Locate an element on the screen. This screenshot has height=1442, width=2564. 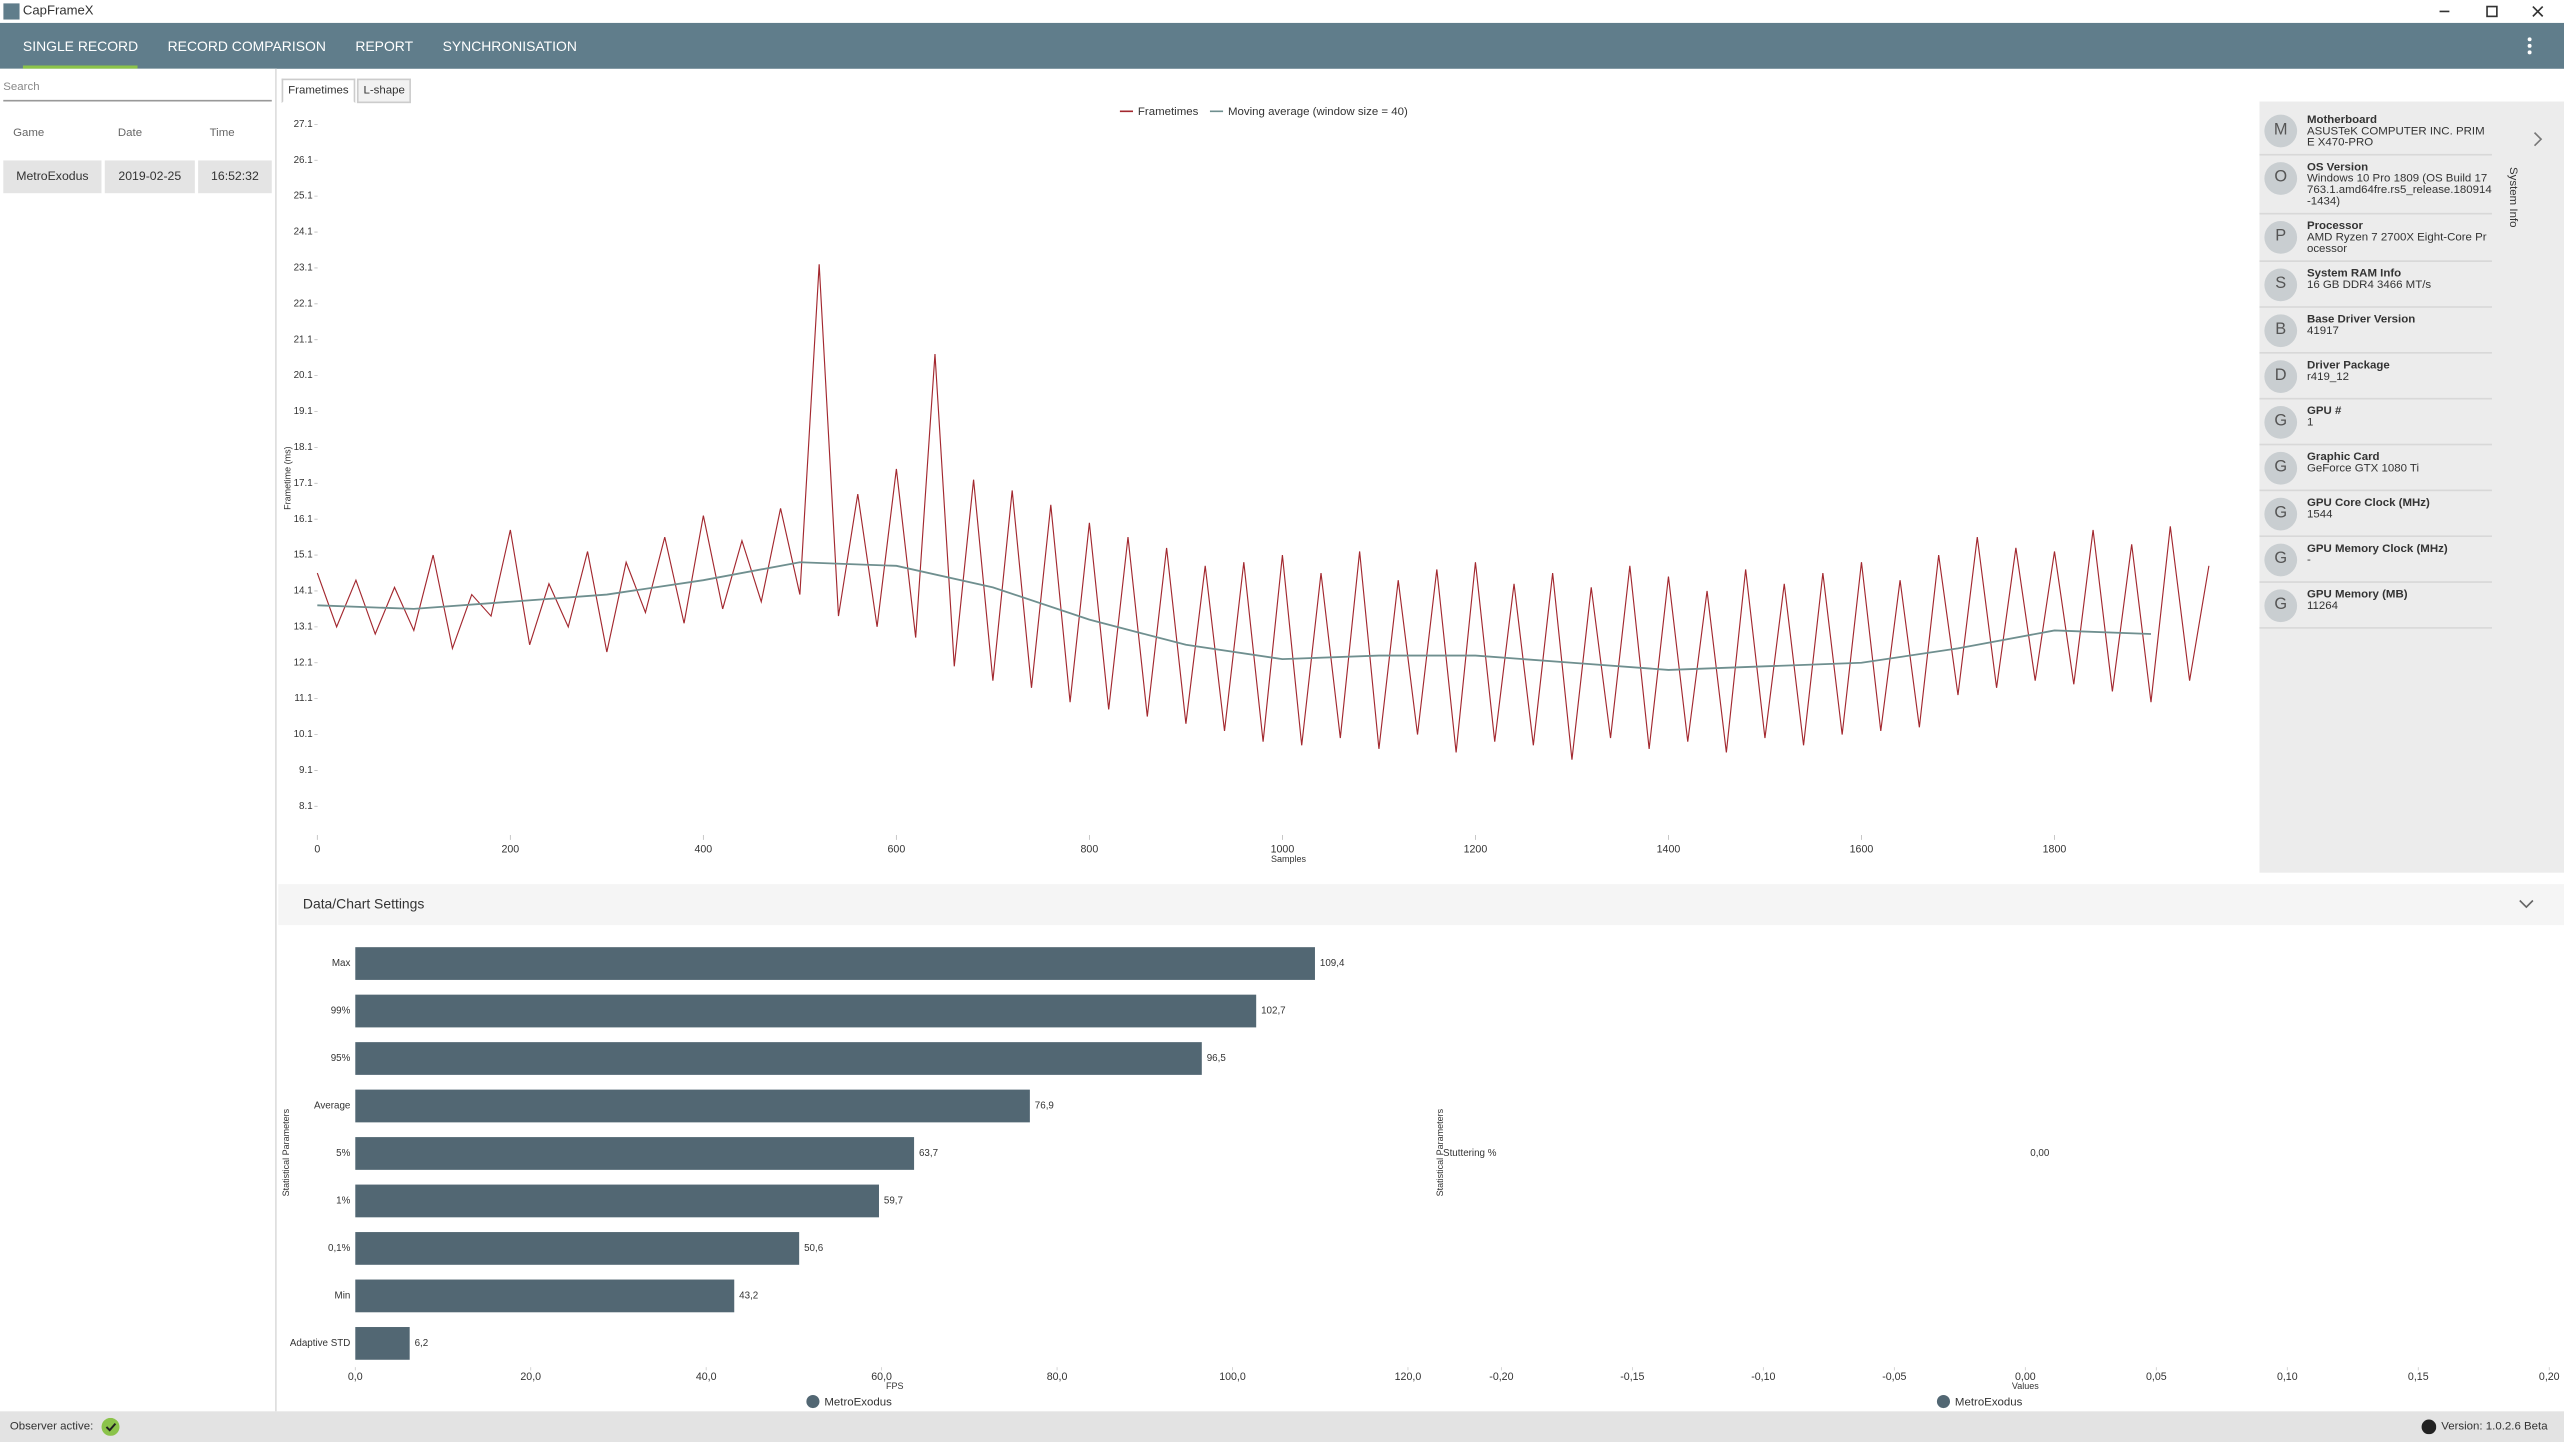
table-cell: 2019-02-25 is located at coordinates (149, 177).